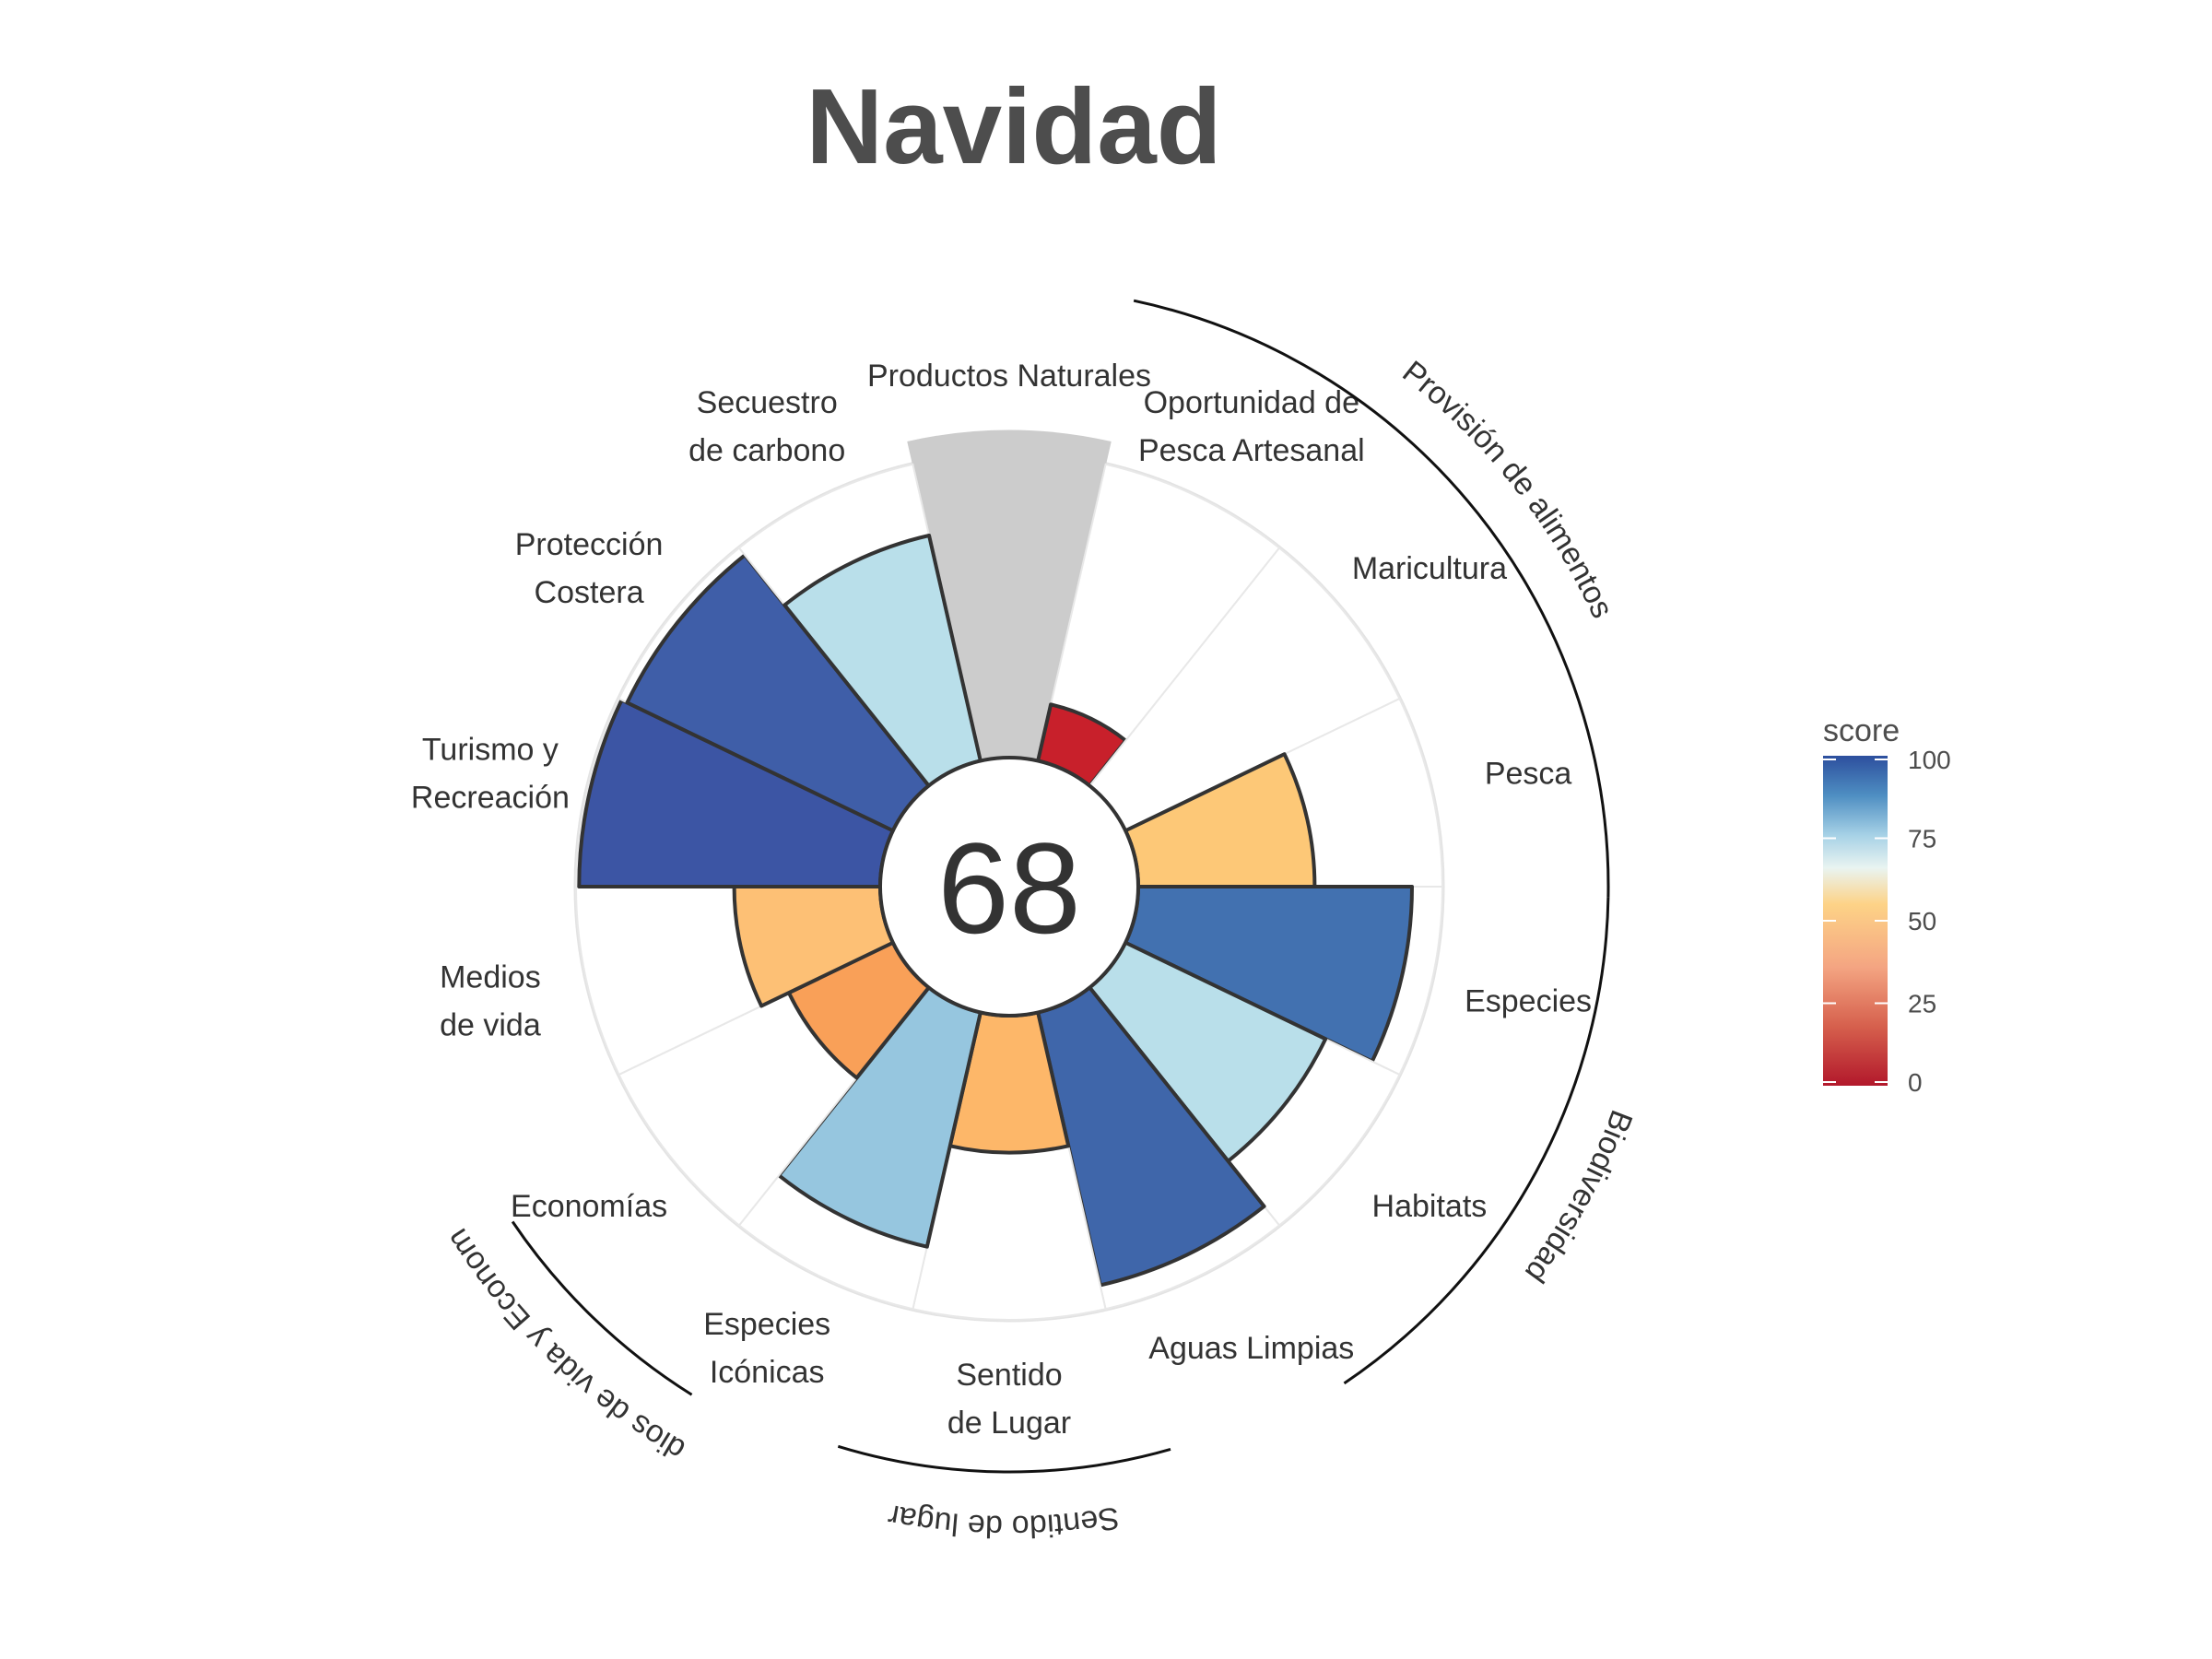 This screenshot has width=2212, height=1659. Describe the element at coordinates (1003, 1521) in the screenshot. I see `group-label-sentido-de-lugar: Sentido de lugar` at that location.